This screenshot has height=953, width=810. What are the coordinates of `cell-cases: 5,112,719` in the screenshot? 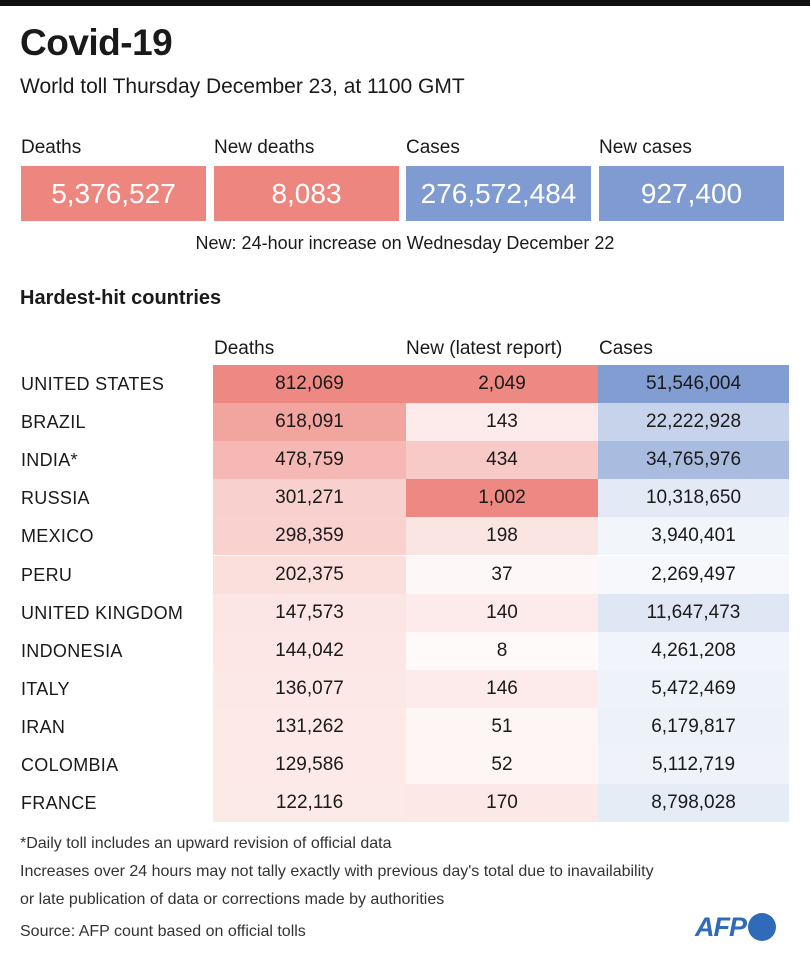 It's located at (693, 765).